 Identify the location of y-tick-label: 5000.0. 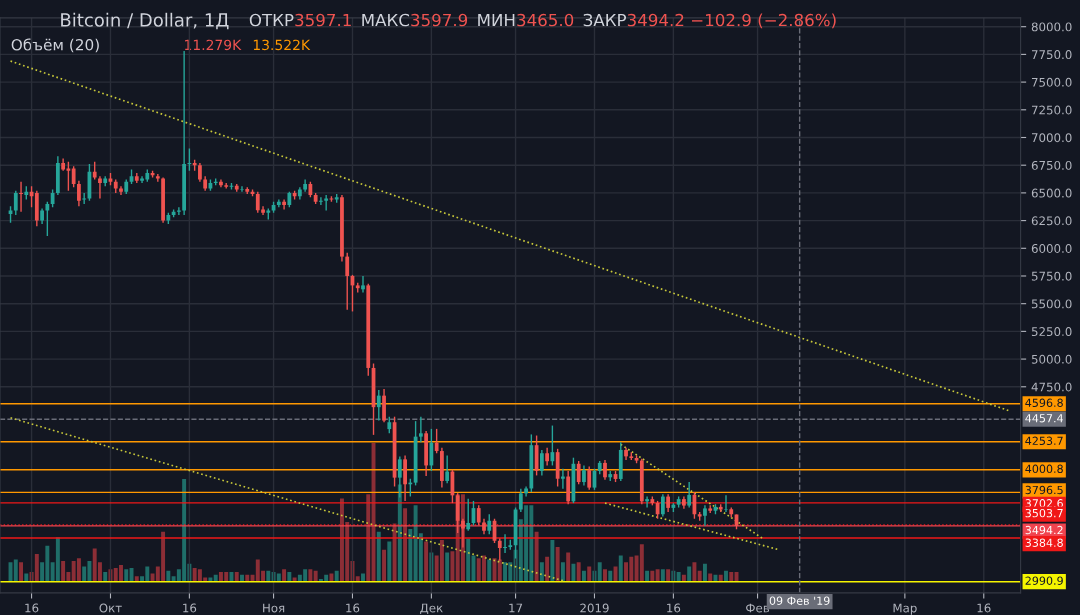
(1051, 359).